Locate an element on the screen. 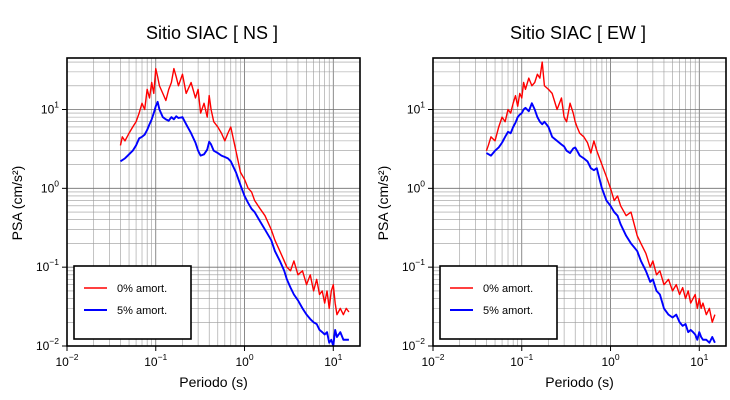  chart-title: Sitio SIAC [ EW ] is located at coordinates (578, 33).